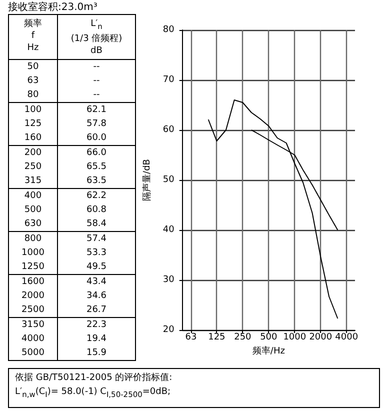 The image size is (388, 413). What do you see at coordinates (33, 138) in the screenshot?
I see `category-label: 160` at bounding box center [33, 138].